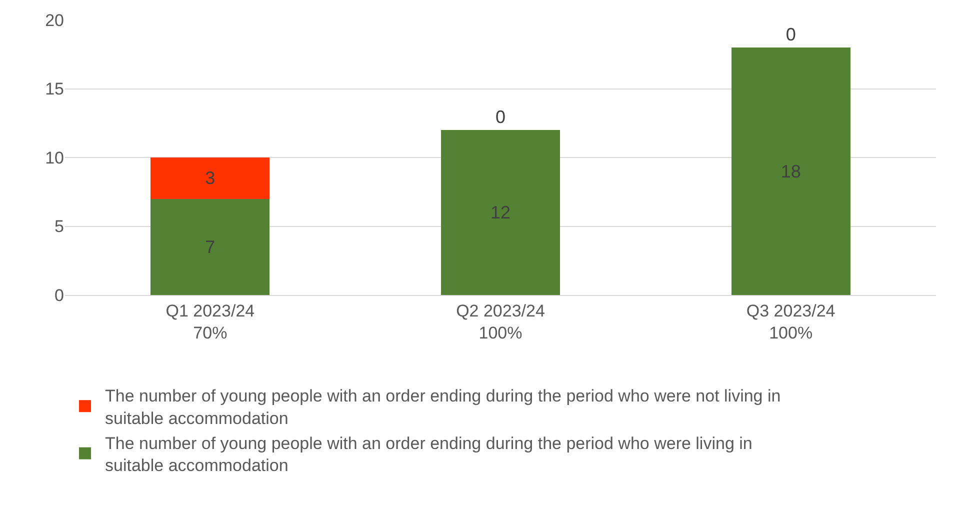 Image resolution: width=956 pixels, height=509 pixels. I want to click on data-label: 12, so click(500, 212).